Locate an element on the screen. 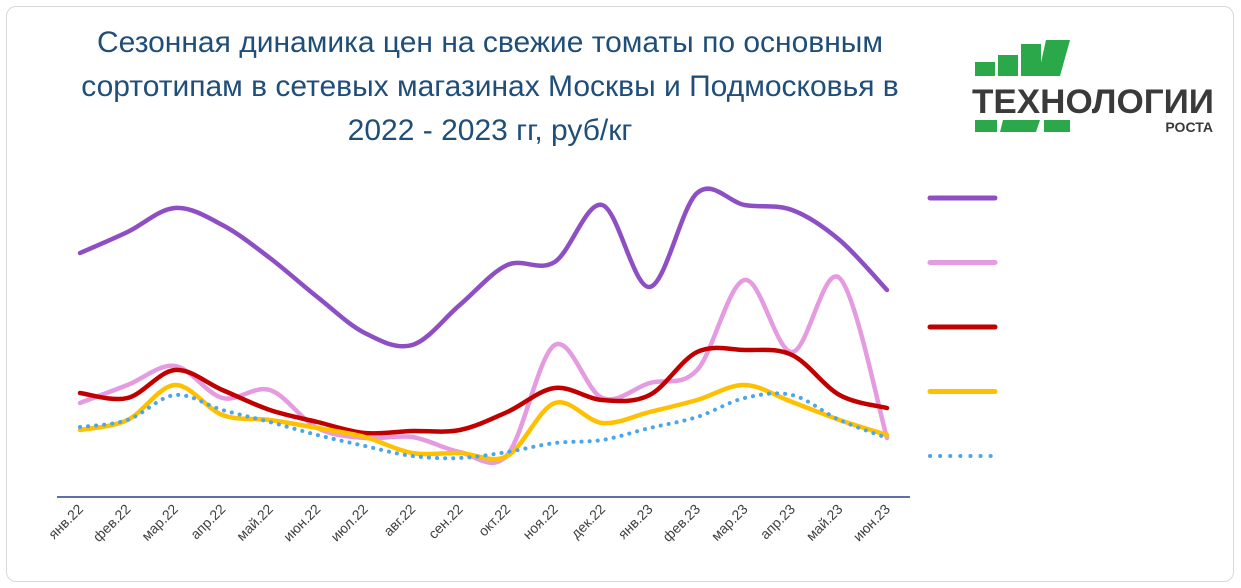 This screenshot has height=588, width=1241. x-tick-label: мар.23 is located at coordinates (729, 522).